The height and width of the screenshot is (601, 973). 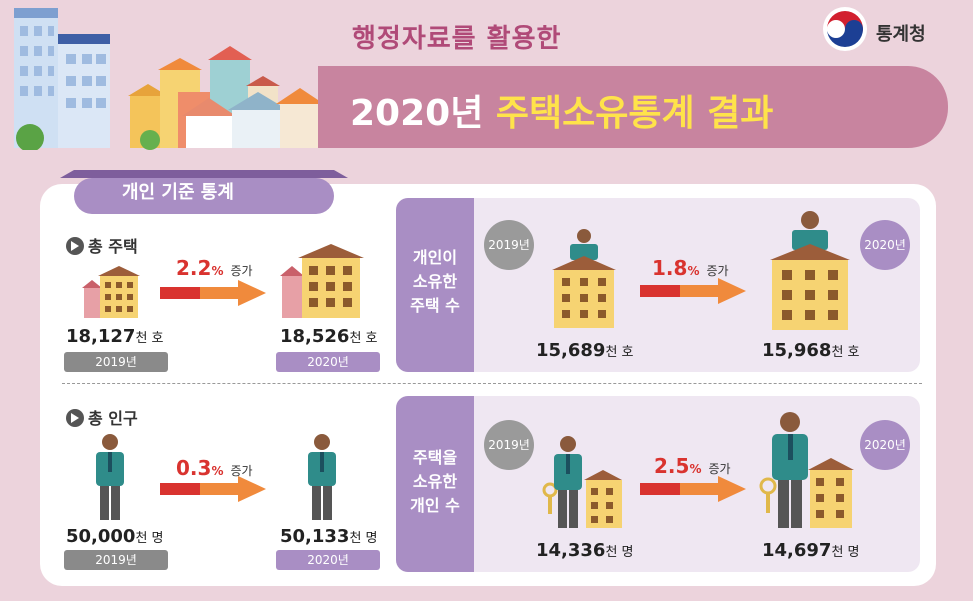 I want to click on housing-2019-value: 18,127천 호, so click(x=115, y=336).